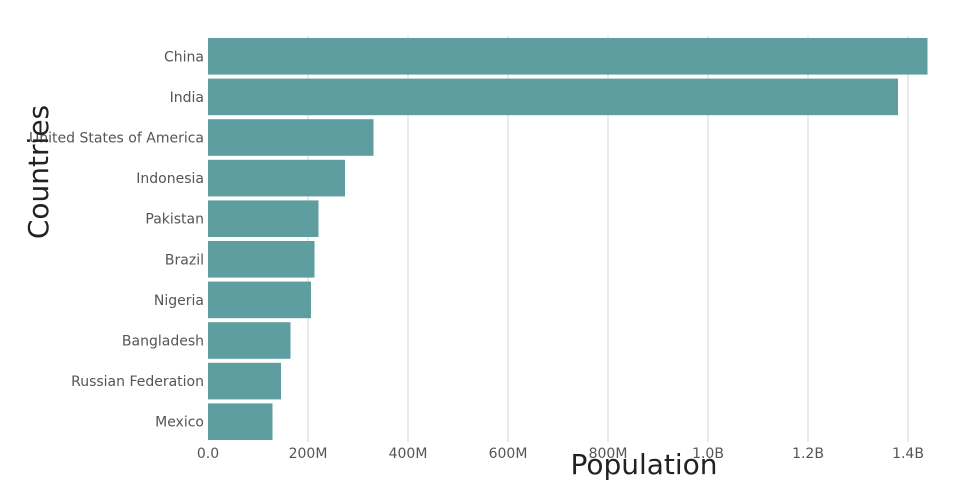 The width and height of the screenshot is (960, 500). I want to click on x-tick-label-400m: 400M, so click(408, 454).